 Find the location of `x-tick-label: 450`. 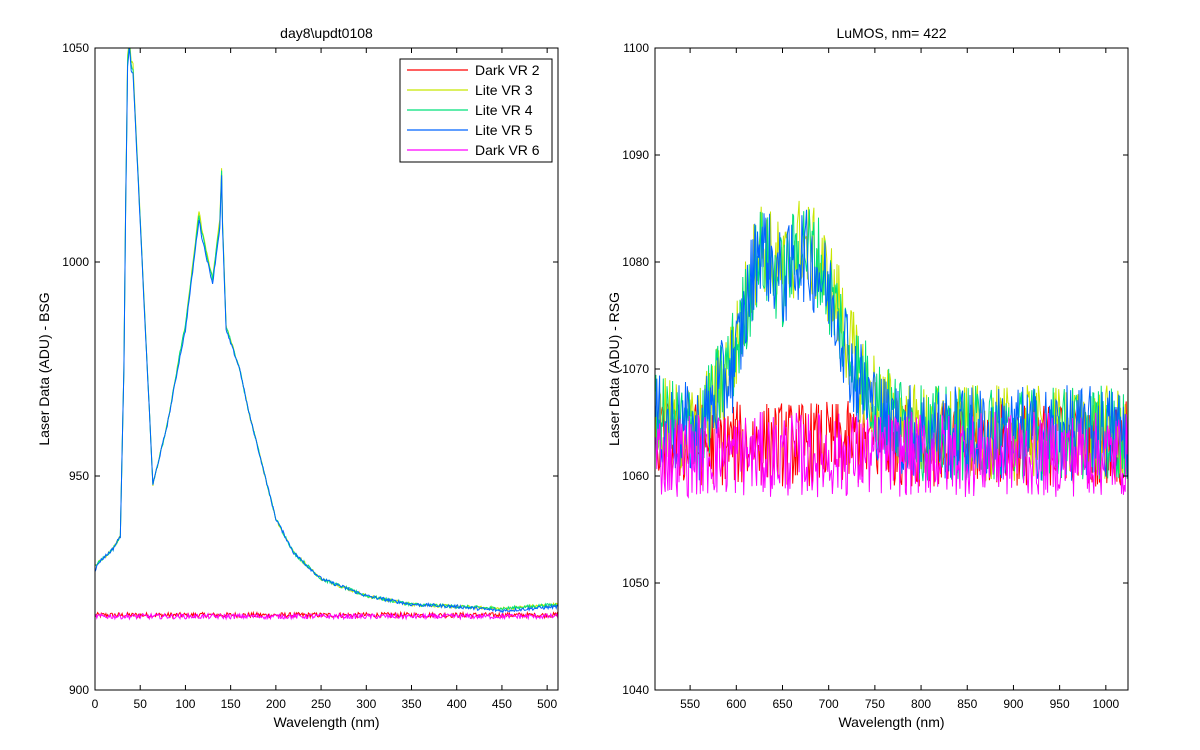

x-tick-label: 450 is located at coordinates (502, 704).